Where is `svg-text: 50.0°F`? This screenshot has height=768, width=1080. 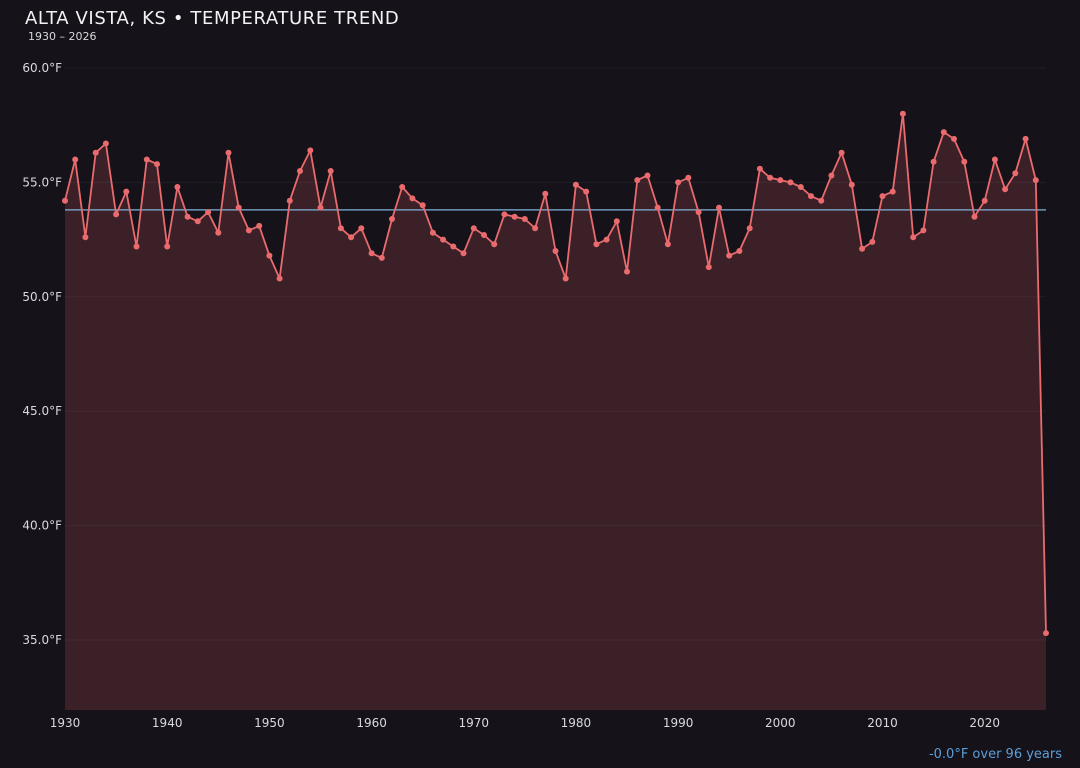
svg-text: 50.0°F is located at coordinates (42, 297).